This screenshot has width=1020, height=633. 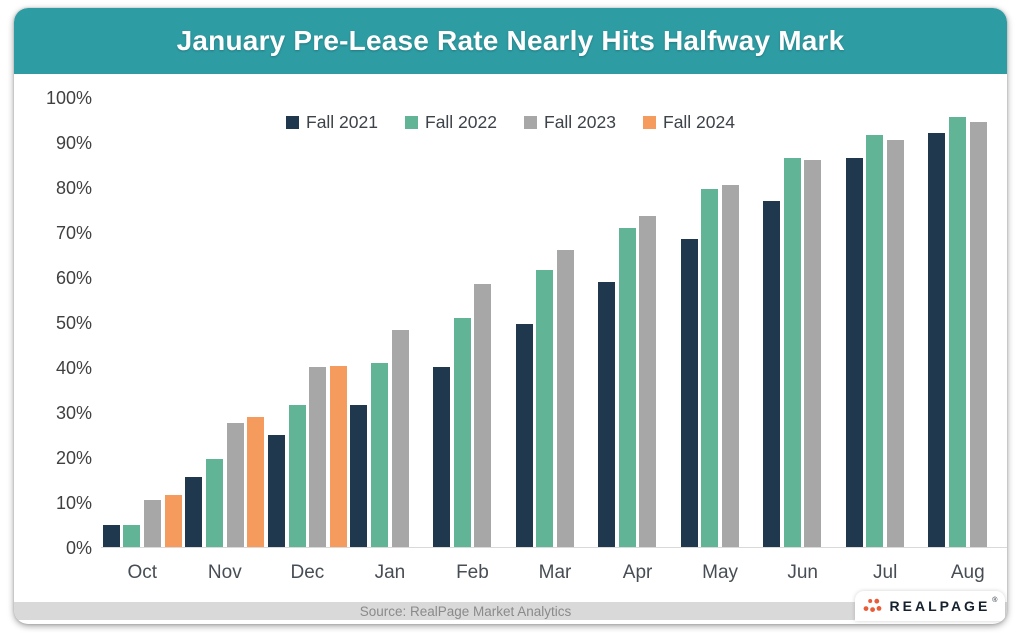 What do you see at coordinates (73, 278) in the screenshot?
I see `y-tick-60: 60%` at bounding box center [73, 278].